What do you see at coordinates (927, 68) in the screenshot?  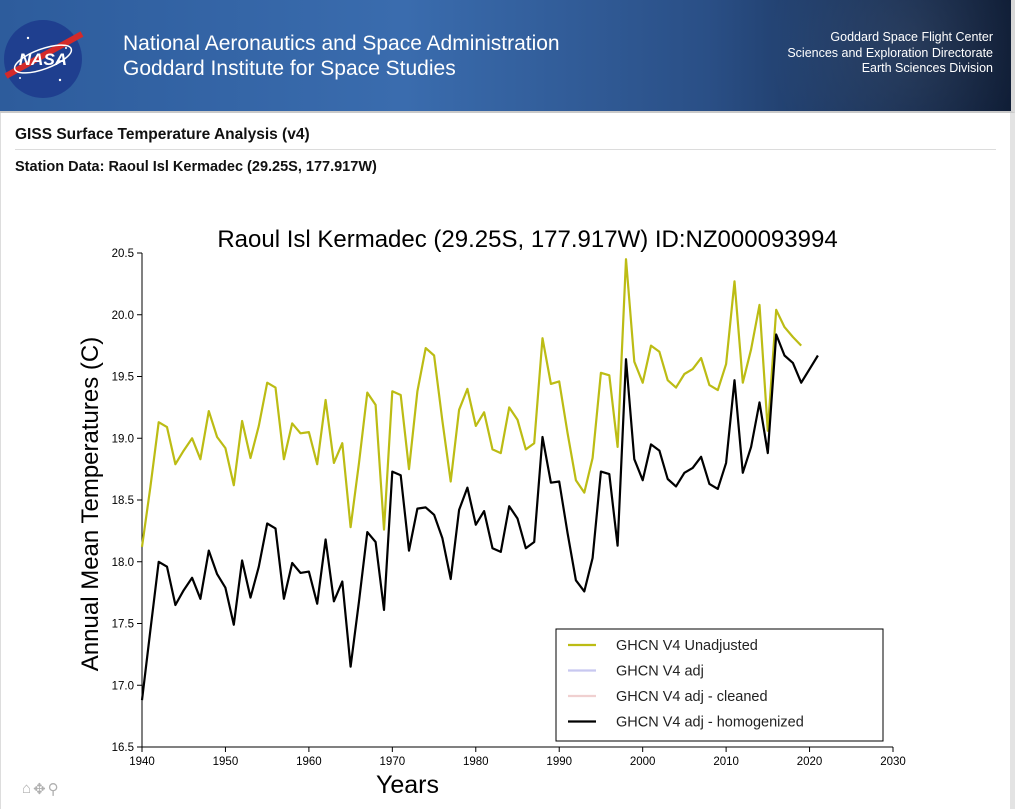 I see `division-line-3: Earth Sciences Division` at bounding box center [927, 68].